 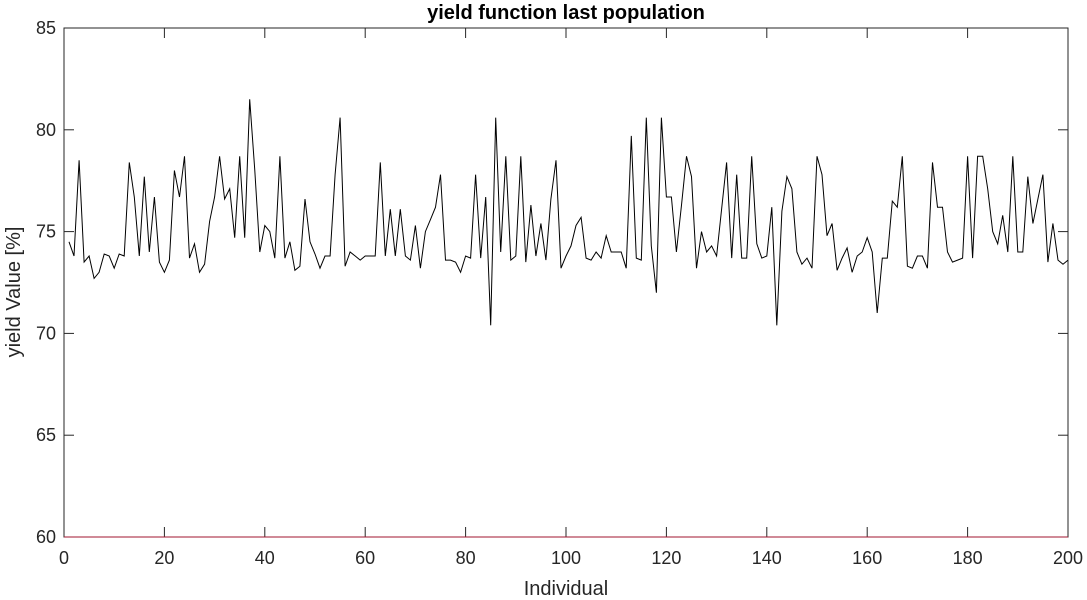 I want to click on x-tick-label: 0, so click(x=64, y=558).